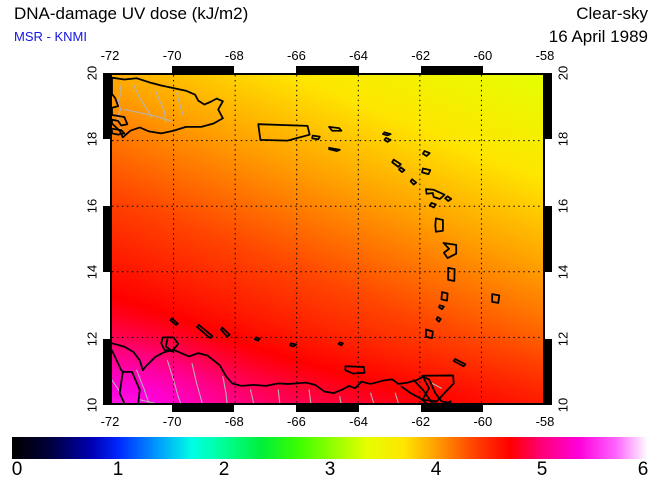  I want to click on y-axis-label-right: 14, so click(563, 272).